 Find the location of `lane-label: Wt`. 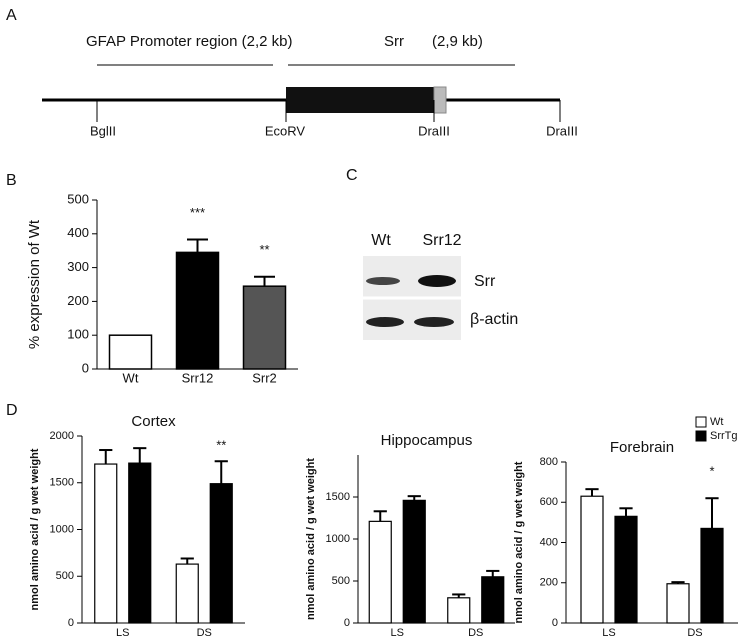

lane-label: Wt is located at coordinates (381, 240).